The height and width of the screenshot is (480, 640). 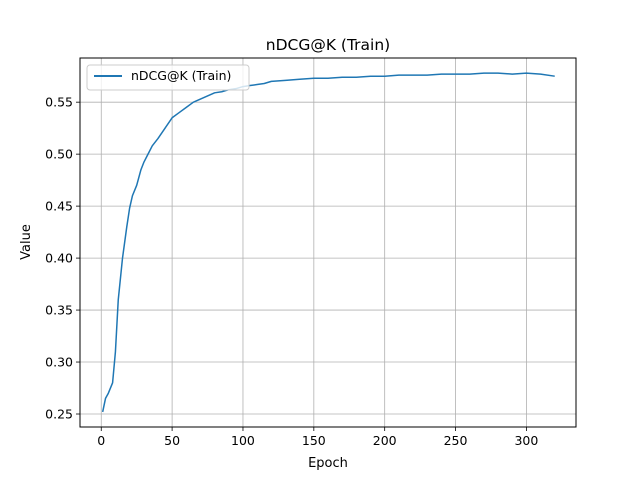 I want to click on x-tick-label: 200, so click(x=385, y=440).